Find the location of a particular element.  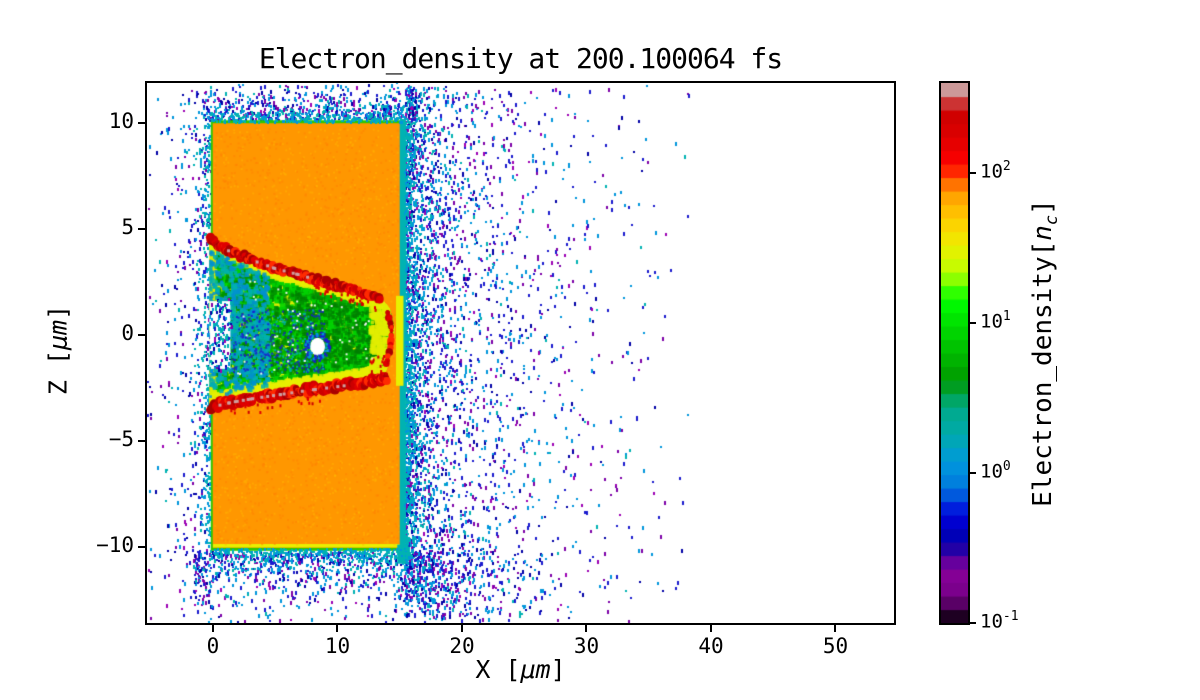

colorbar-tick-label: 10⁰ is located at coordinates (995, 471).